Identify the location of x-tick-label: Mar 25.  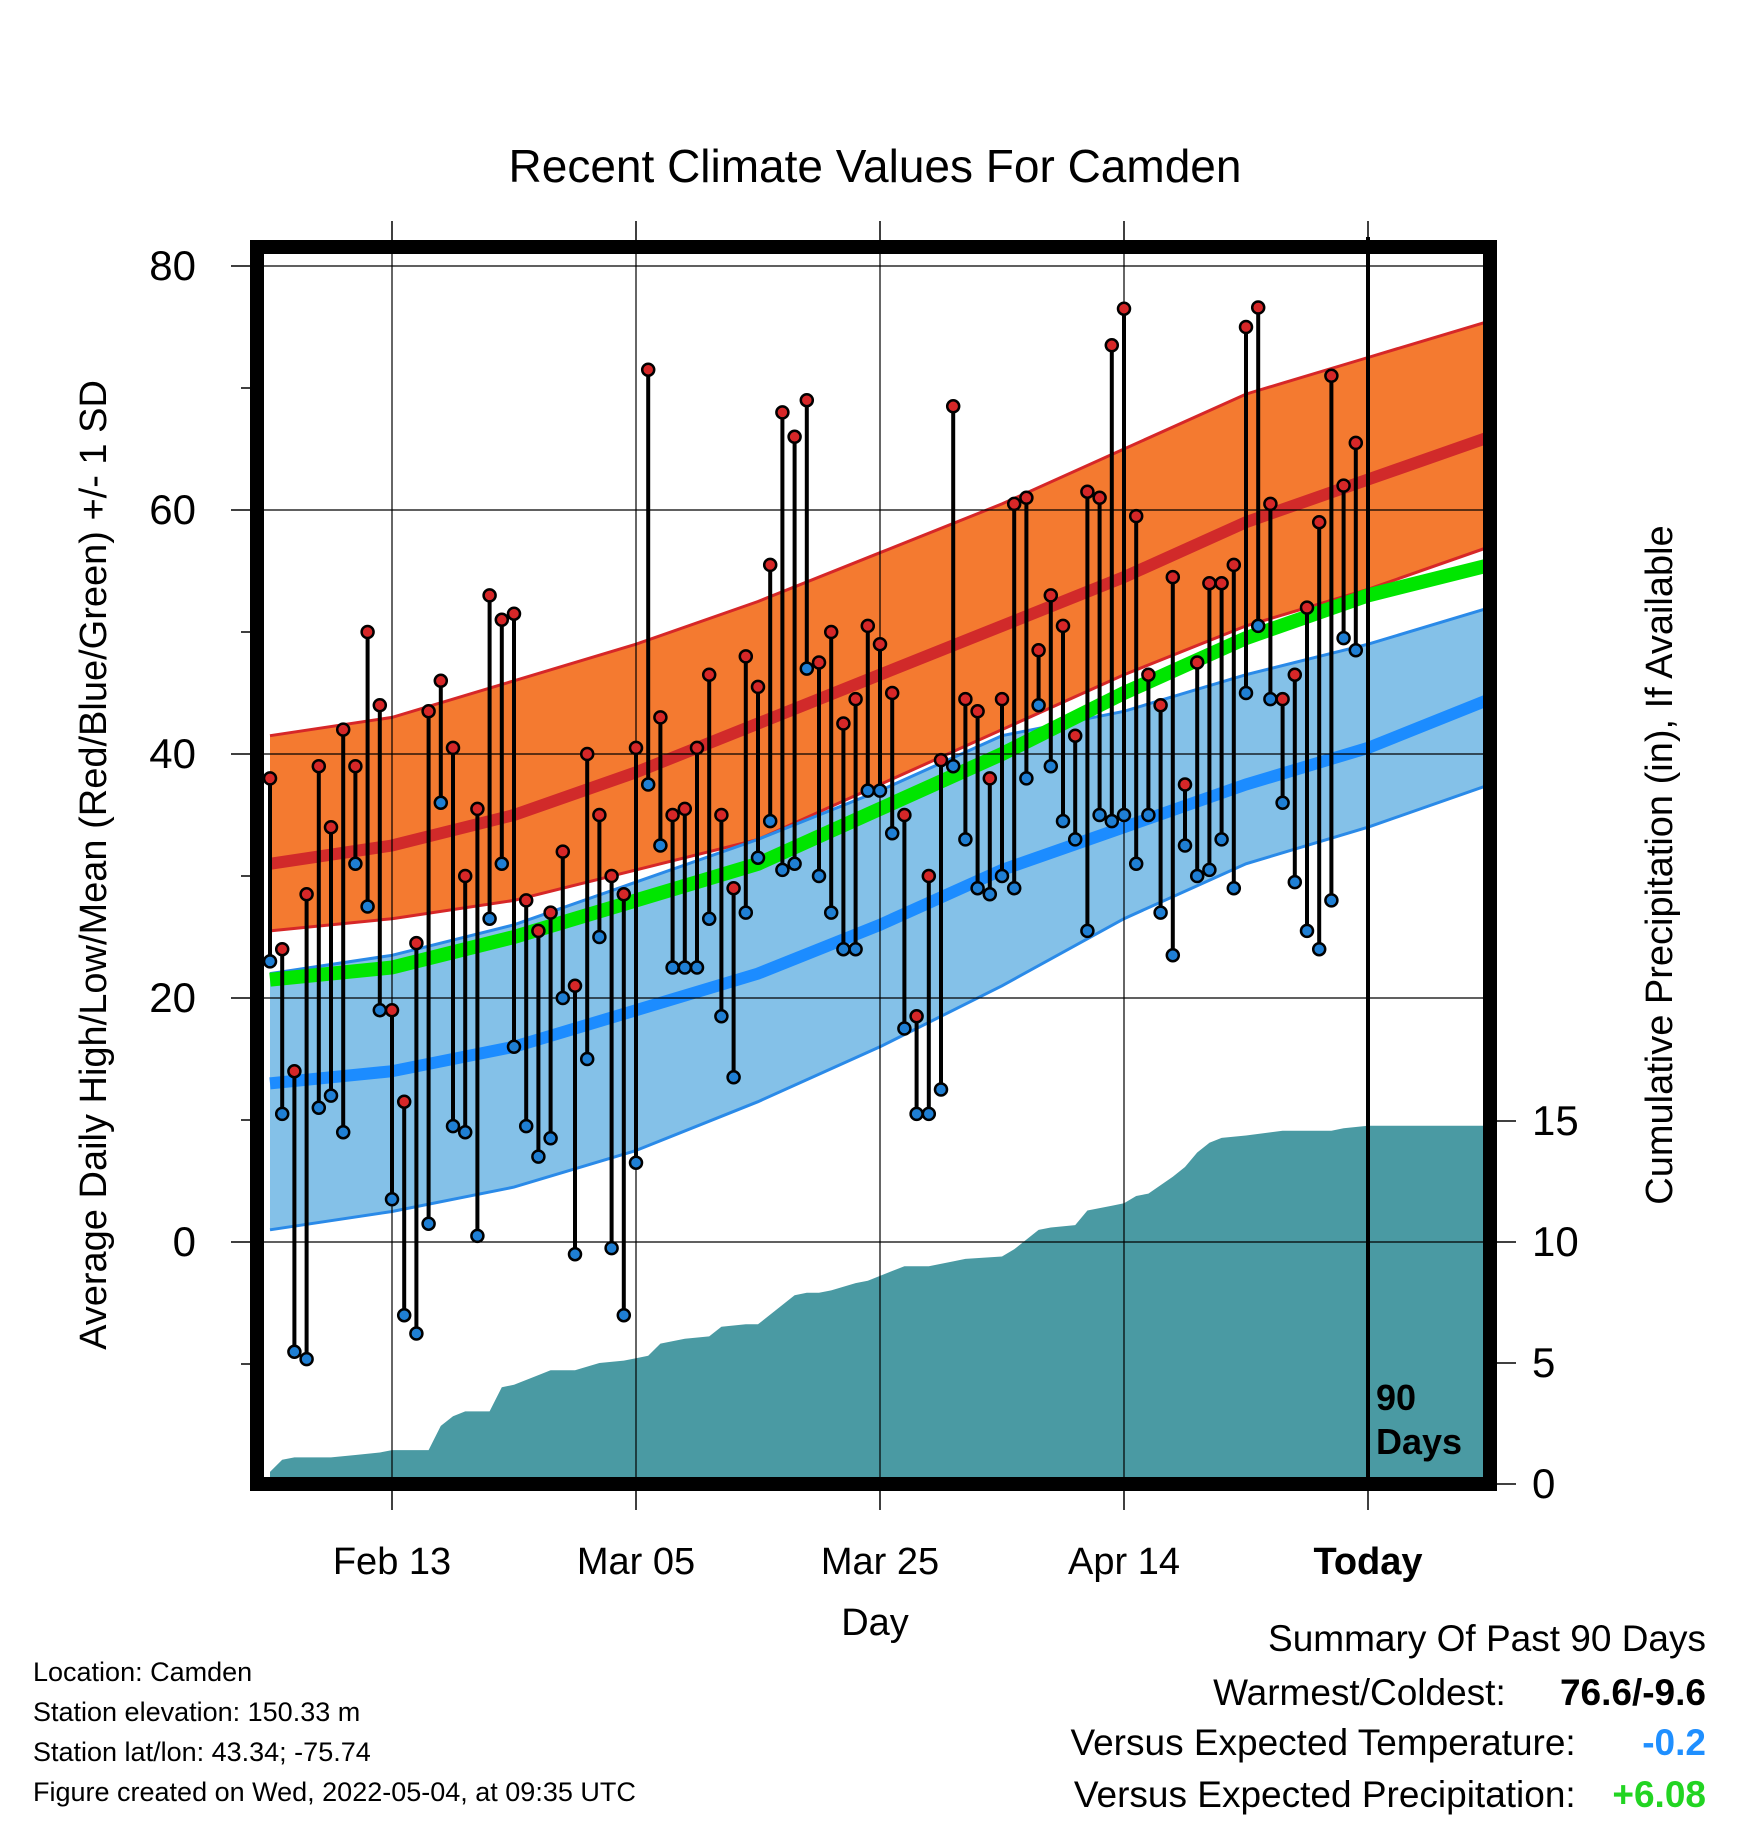
(880, 1562).